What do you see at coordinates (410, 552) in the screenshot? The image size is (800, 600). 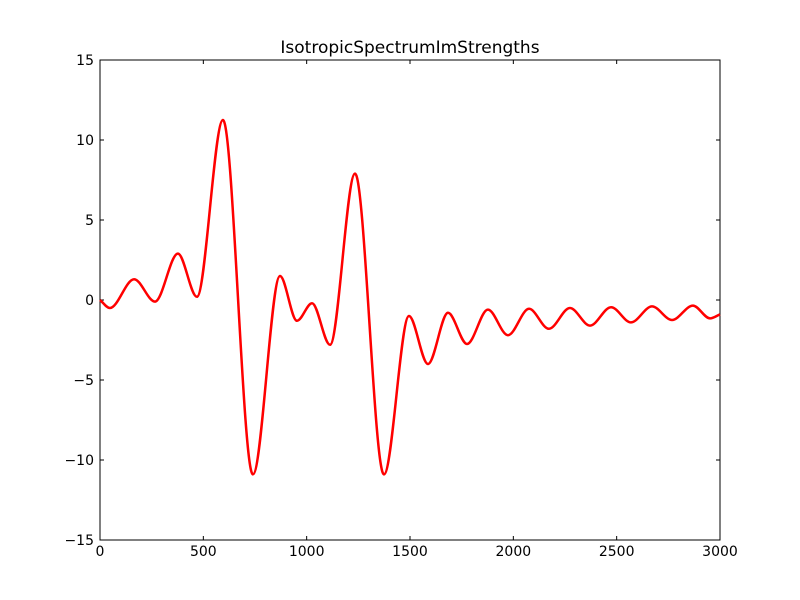 I see `x-tick-label: 1500` at bounding box center [410, 552].